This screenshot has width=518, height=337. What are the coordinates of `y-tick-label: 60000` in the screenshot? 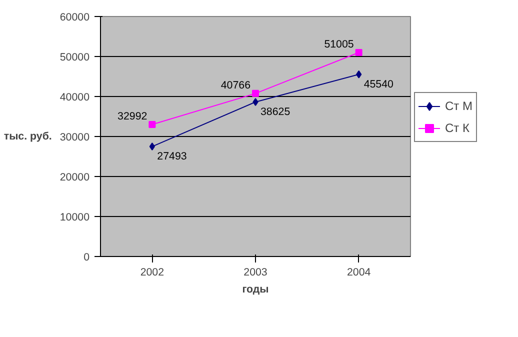 It's located at (75, 18).